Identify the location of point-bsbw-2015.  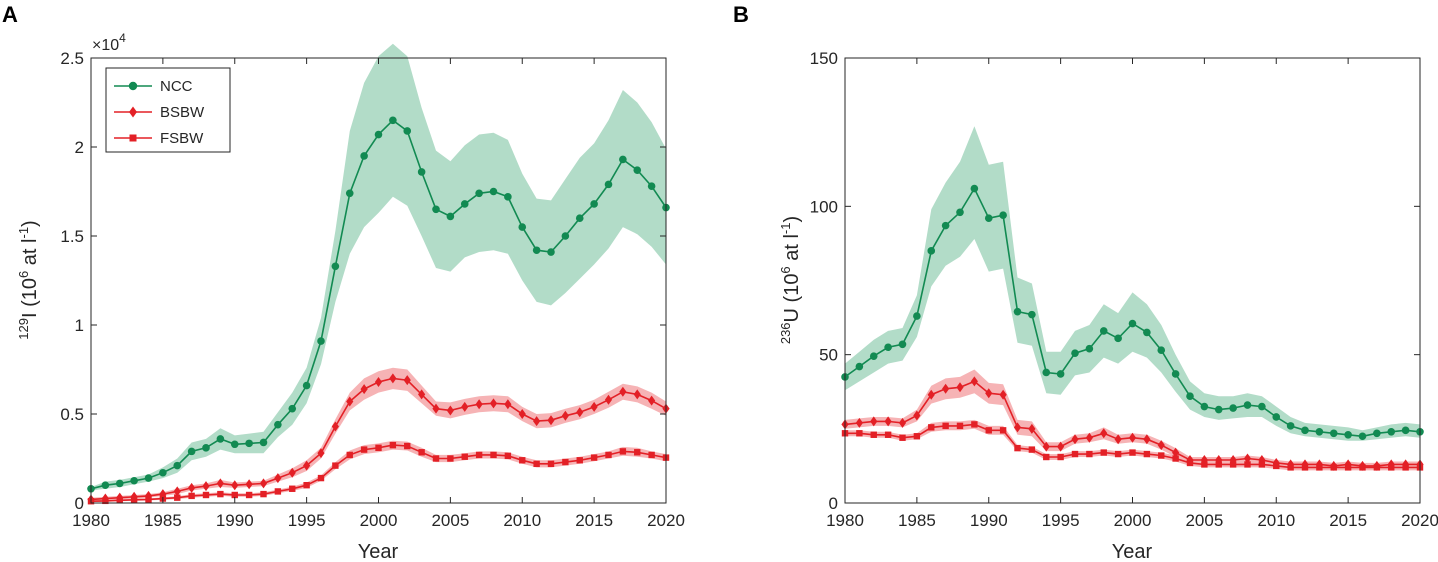
(594, 406).